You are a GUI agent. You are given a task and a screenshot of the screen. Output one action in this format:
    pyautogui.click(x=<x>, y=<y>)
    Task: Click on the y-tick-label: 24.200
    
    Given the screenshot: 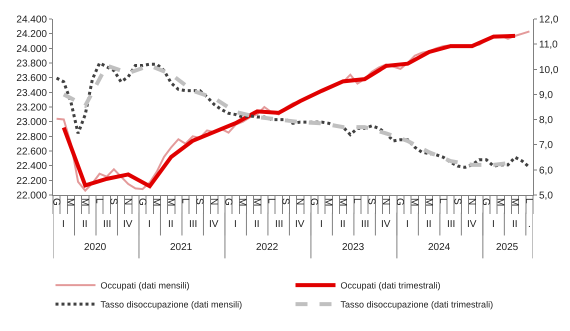 What is the action you would take?
    pyautogui.click(x=32, y=34)
    